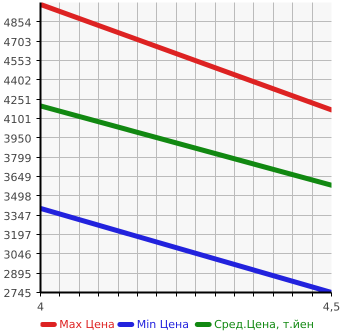 The width and height of the screenshot is (345, 335). I want to click on y-tick-label: 4703, so click(18, 42).